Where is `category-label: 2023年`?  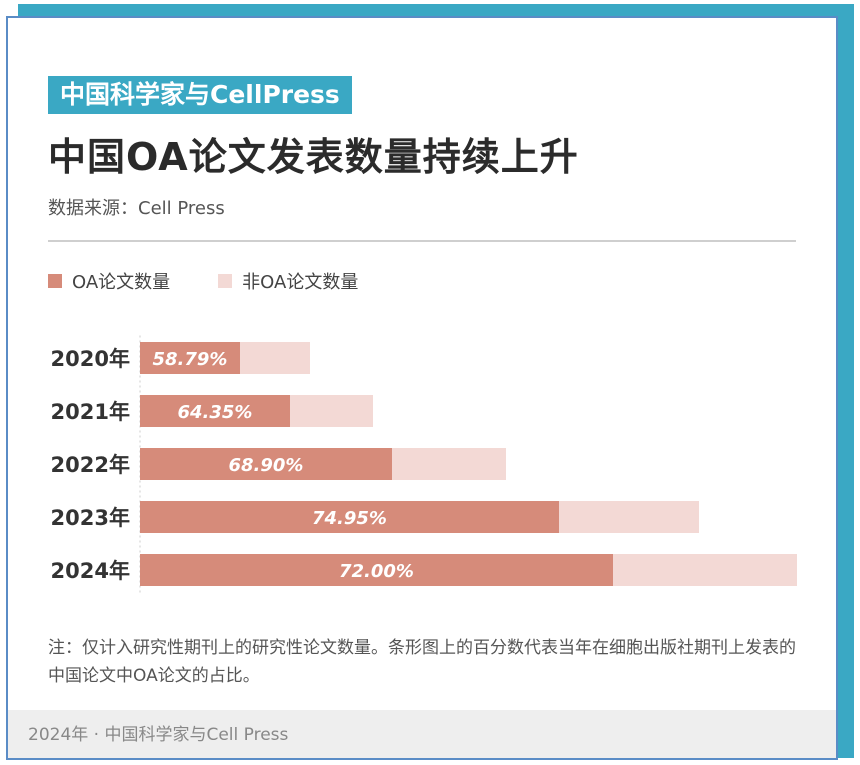
category-label: 2023年 is located at coordinates (90, 518).